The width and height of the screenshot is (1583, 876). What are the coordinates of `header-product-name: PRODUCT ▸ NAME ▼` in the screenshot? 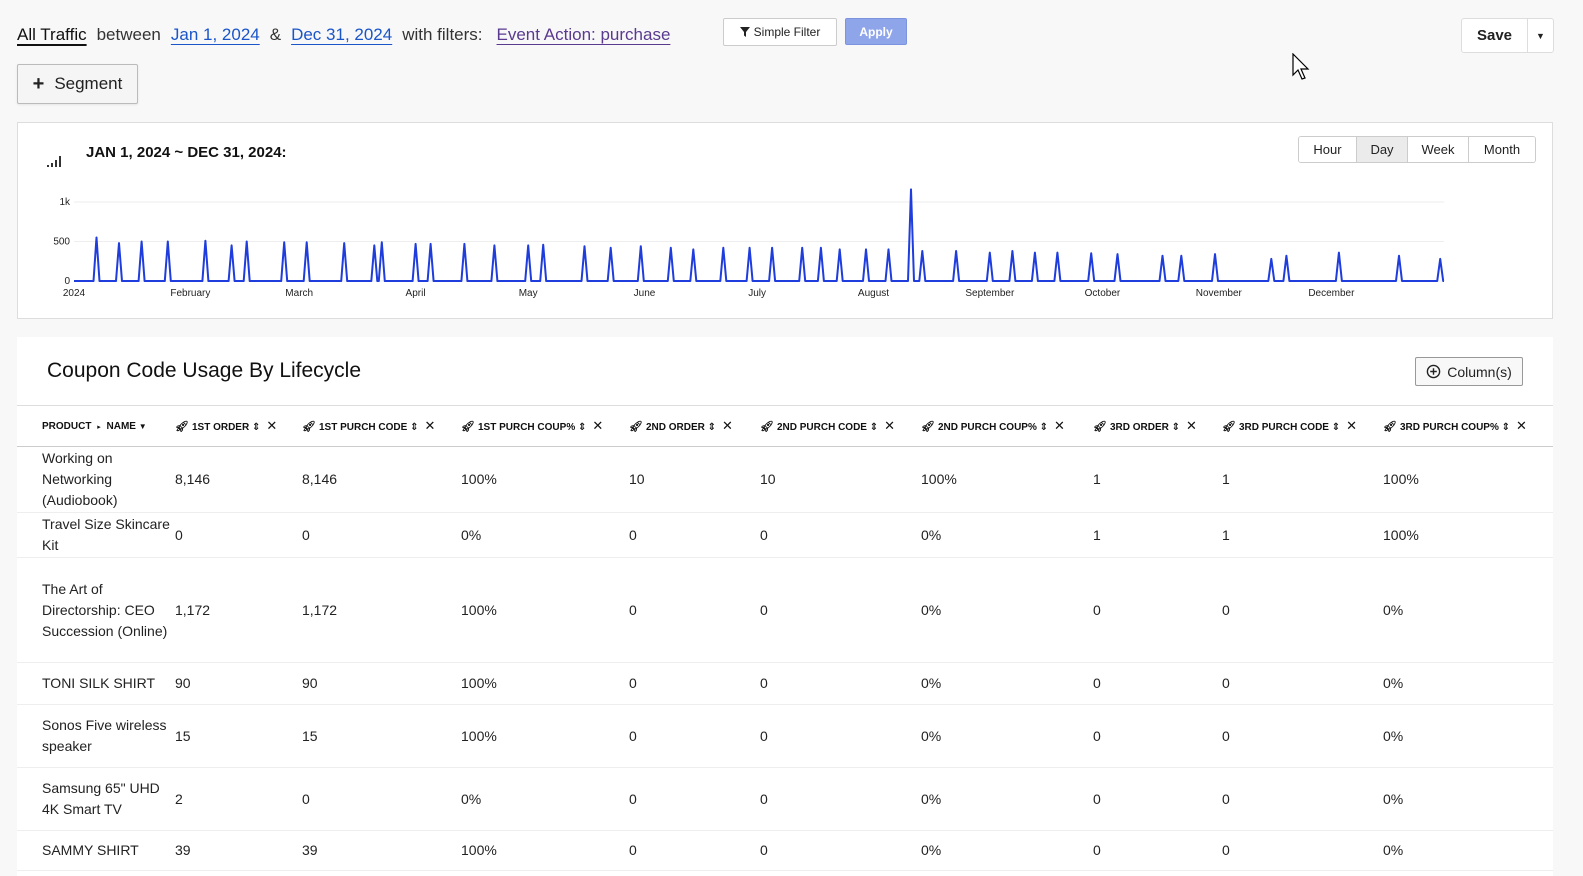 It's located at (96, 426).